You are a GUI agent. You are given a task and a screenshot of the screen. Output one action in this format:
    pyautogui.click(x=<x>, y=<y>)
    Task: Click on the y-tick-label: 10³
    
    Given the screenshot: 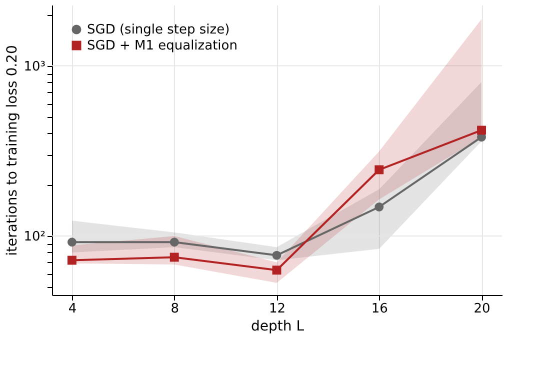 What is the action you would take?
    pyautogui.click(x=35, y=66)
    